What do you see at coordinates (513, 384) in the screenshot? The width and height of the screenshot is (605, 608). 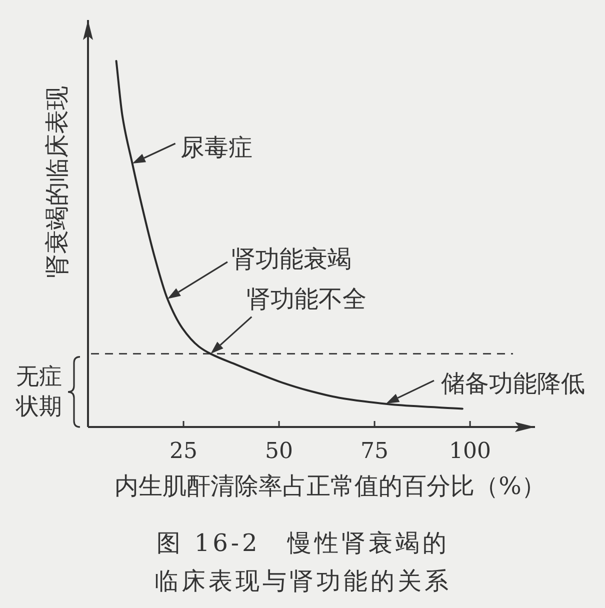 I see `annotation: 储备功能降低` at bounding box center [513, 384].